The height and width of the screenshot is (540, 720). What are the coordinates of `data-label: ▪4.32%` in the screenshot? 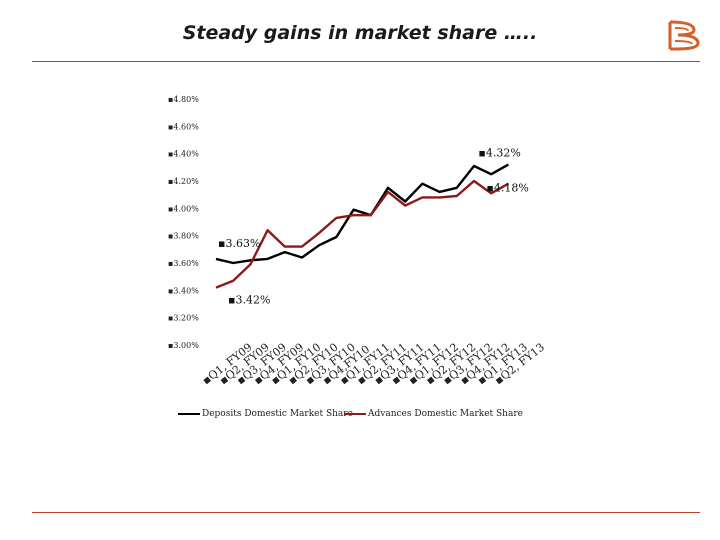 It's located at (499, 153).